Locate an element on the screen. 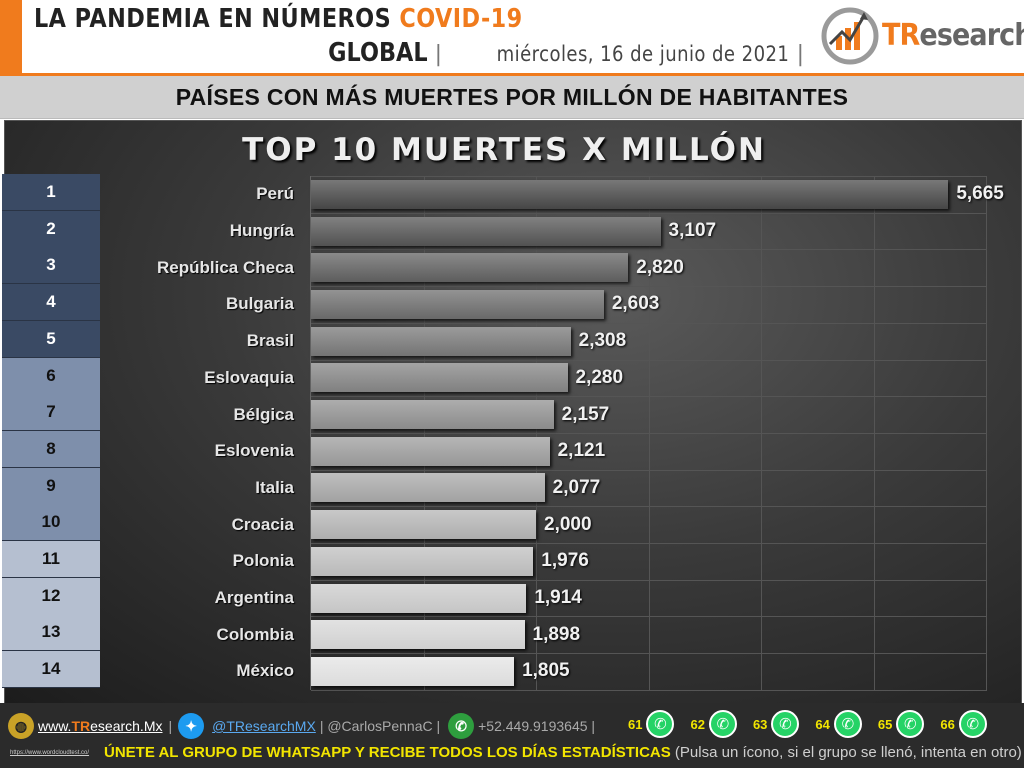 The width and height of the screenshot is (1024, 768). rank-cell: 8 is located at coordinates (51, 449).